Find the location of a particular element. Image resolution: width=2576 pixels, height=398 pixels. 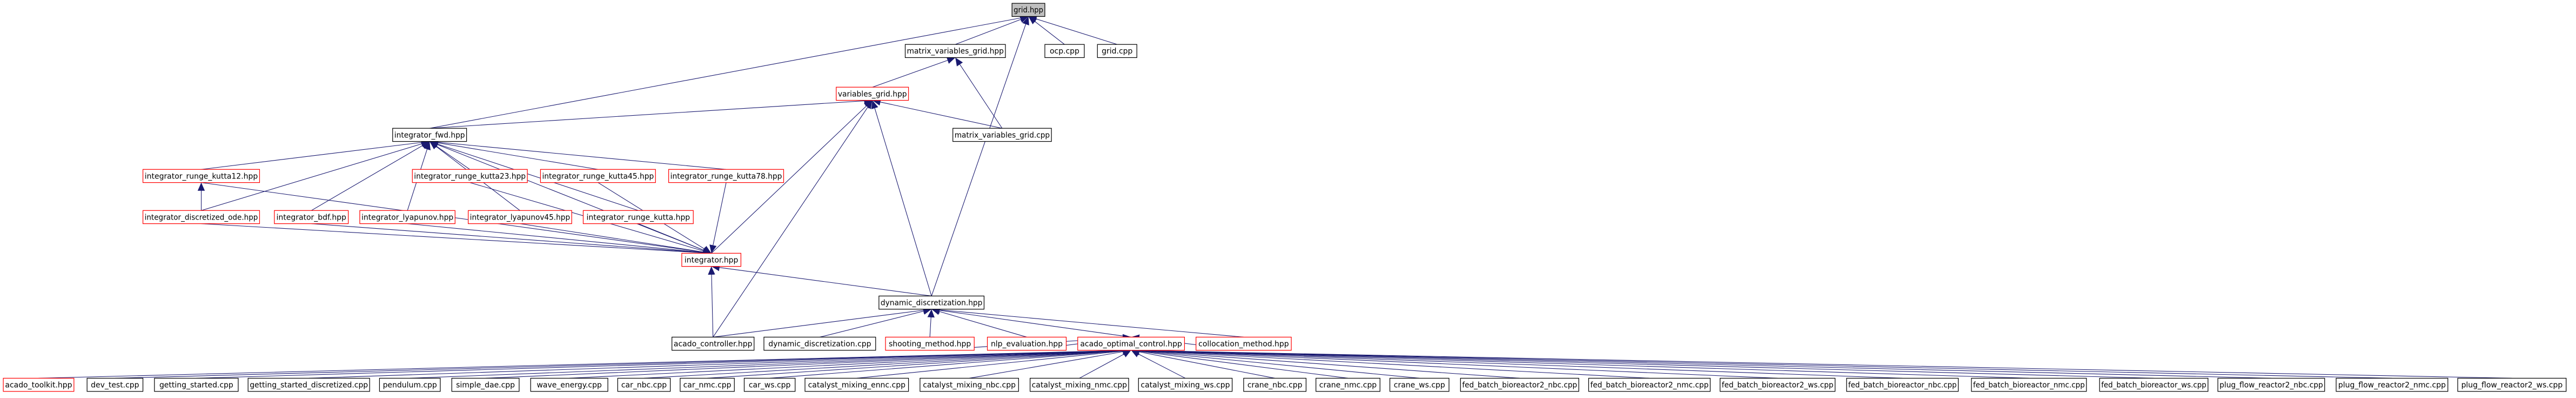

node-label: integrator.hpp is located at coordinates (712, 260).